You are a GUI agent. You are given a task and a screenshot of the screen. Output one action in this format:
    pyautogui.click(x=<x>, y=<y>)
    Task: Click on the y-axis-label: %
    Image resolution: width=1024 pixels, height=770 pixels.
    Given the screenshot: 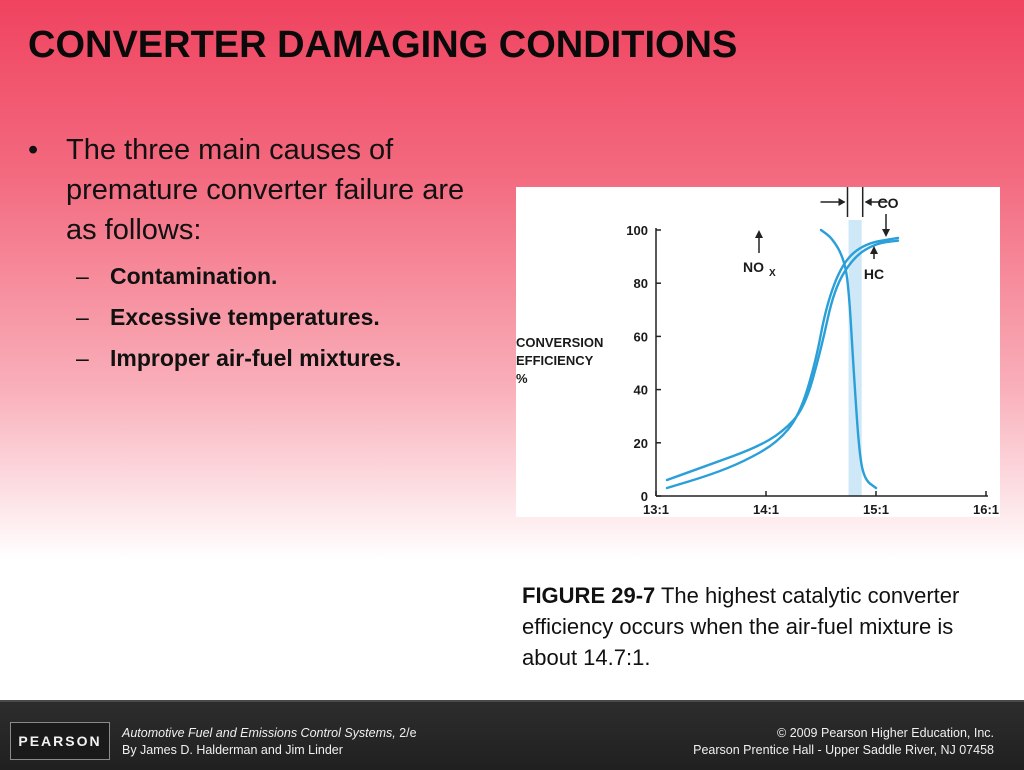 What is the action you would take?
    pyautogui.click(x=522, y=378)
    